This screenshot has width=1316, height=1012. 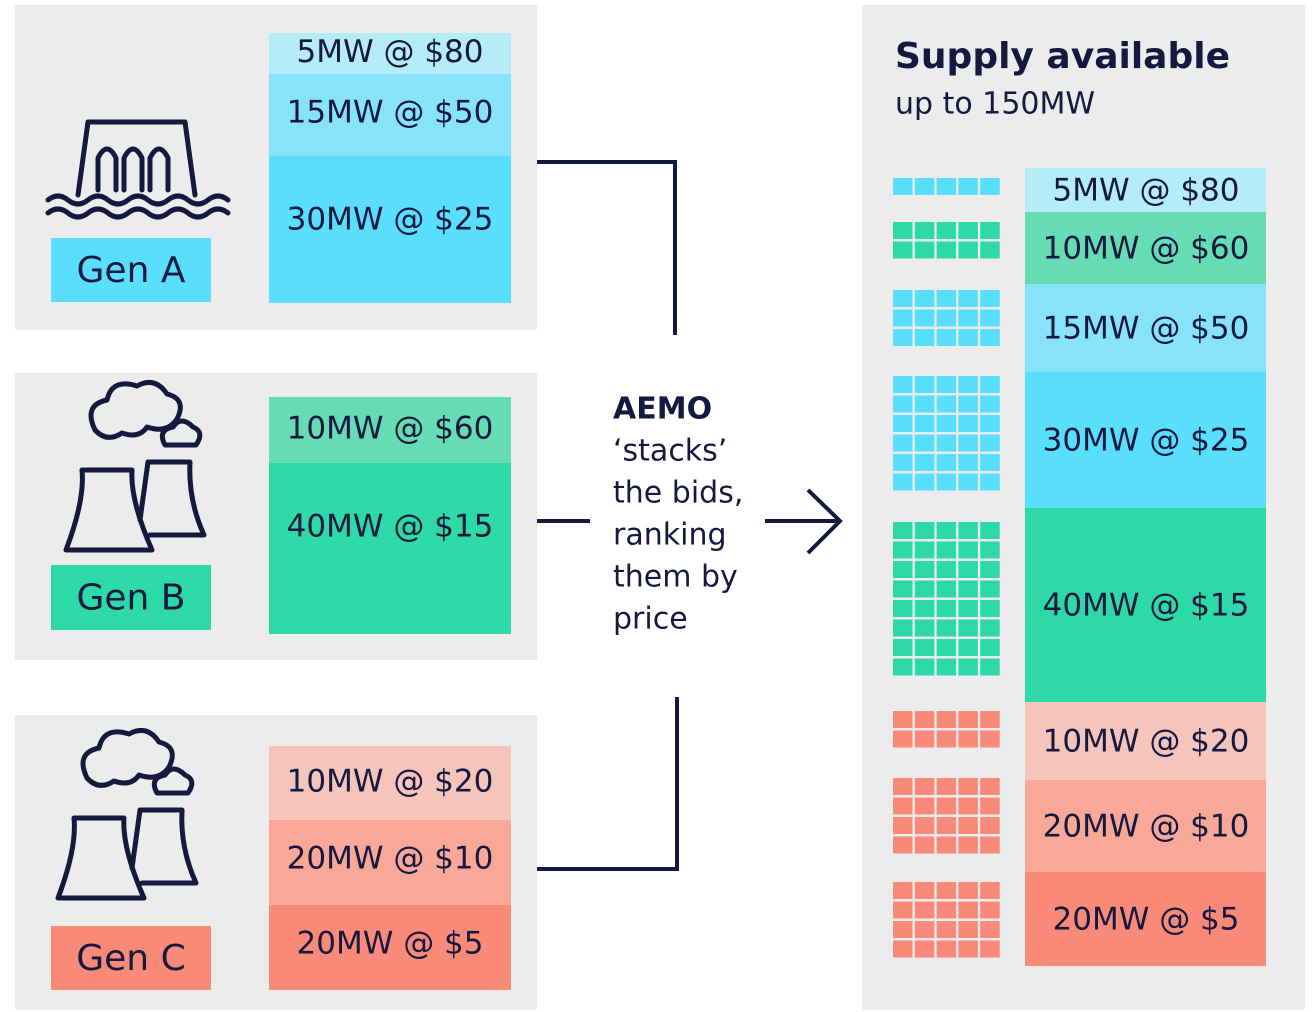 What do you see at coordinates (390, 527) in the screenshot?
I see `bid-label: 40MW @ $15` at bounding box center [390, 527].